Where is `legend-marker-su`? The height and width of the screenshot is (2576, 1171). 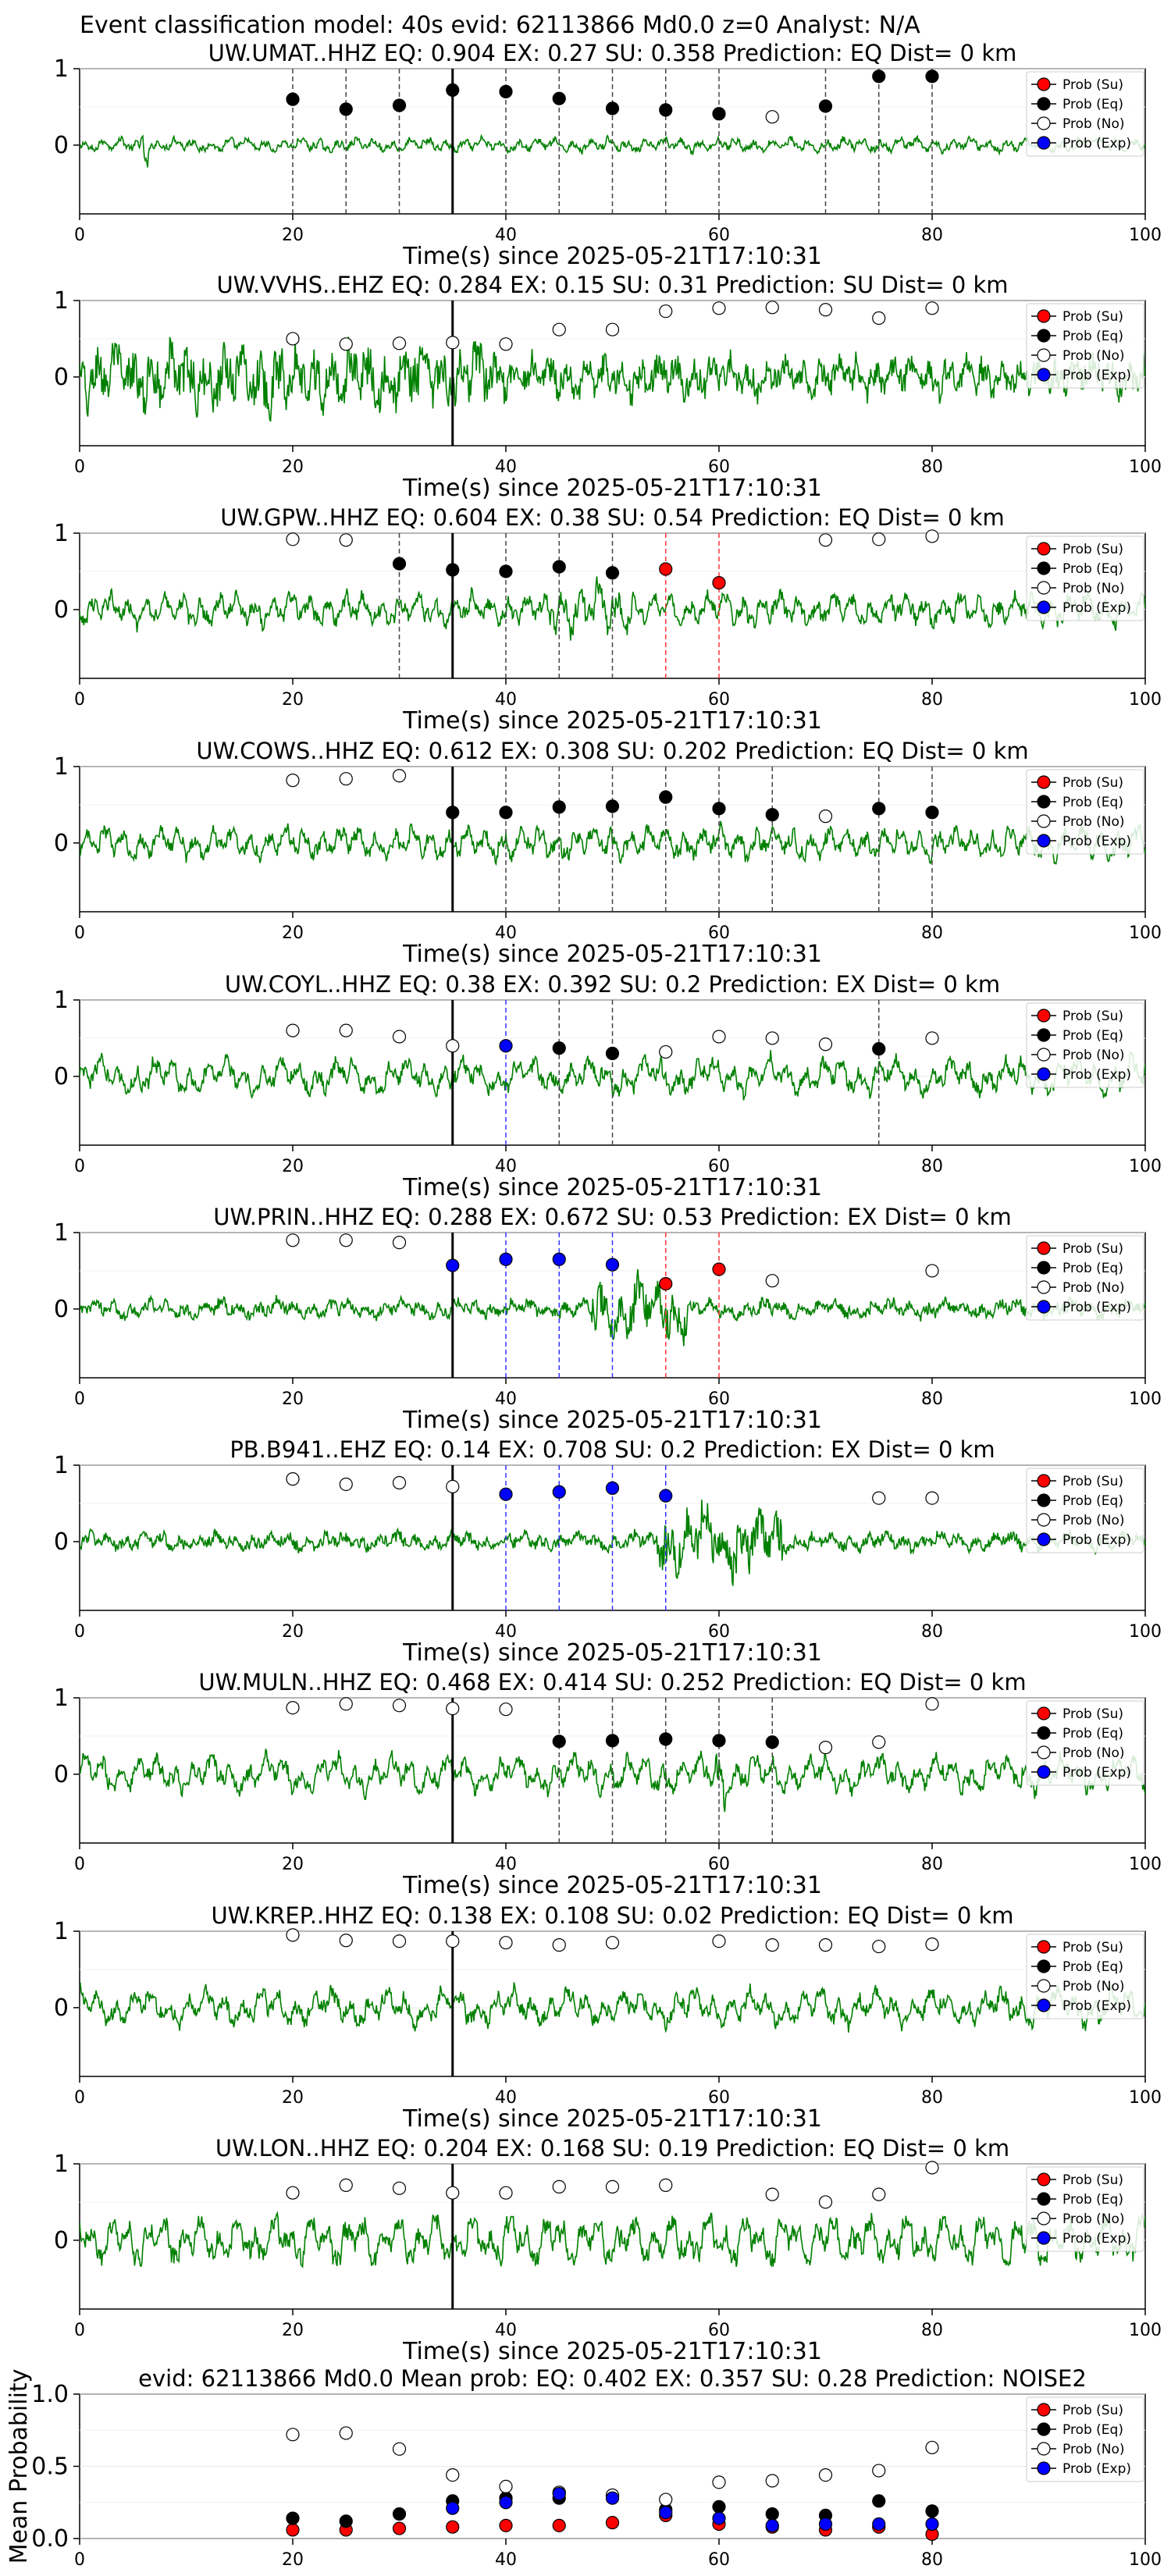
legend-marker-su is located at coordinates (1044, 782).